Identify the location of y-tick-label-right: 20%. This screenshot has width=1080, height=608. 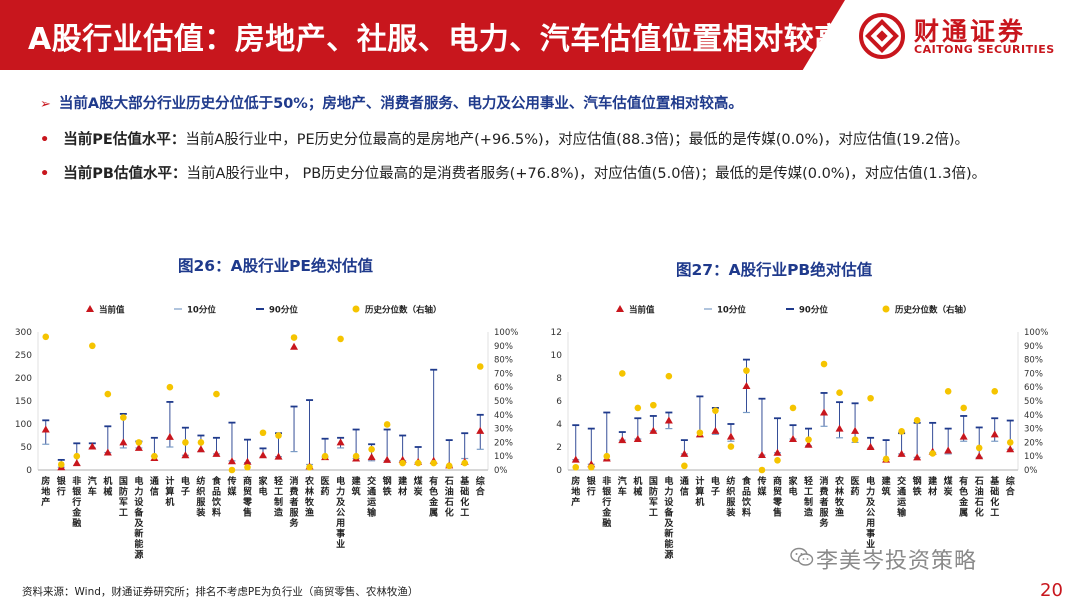
(1033, 443).